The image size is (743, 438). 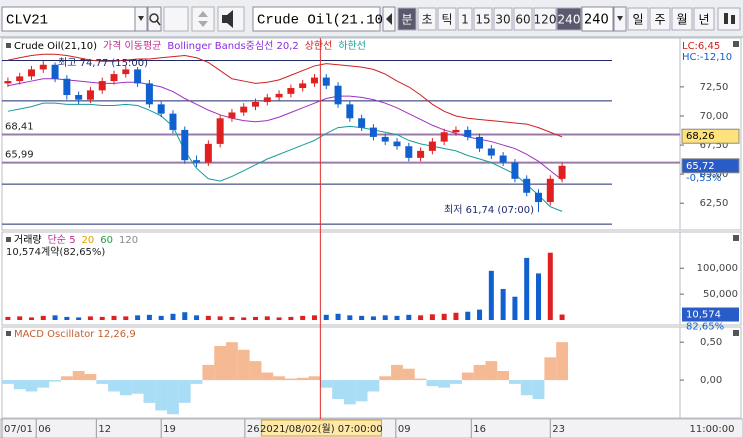 I want to click on y-tick-label: 0,00, so click(x=711, y=380).